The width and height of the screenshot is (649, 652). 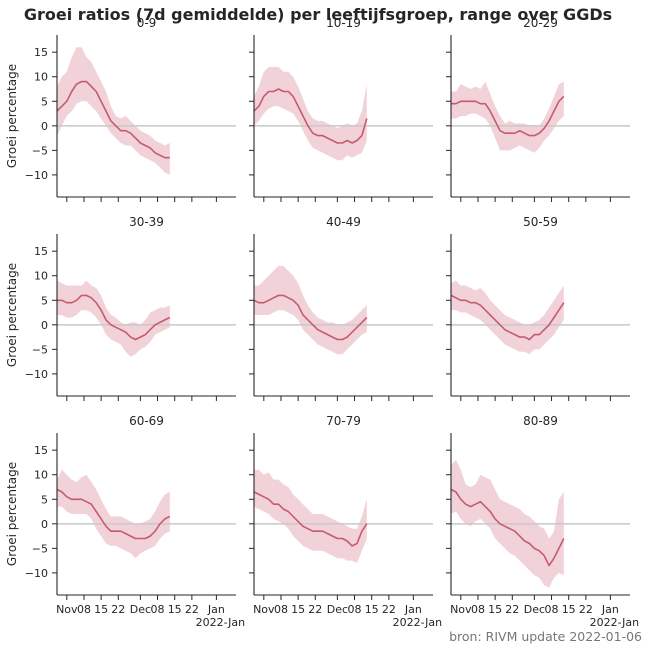 What do you see at coordinates (146, 222) in the screenshot?
I see `panel-title: 30-39` at bounding box center [146, 222].